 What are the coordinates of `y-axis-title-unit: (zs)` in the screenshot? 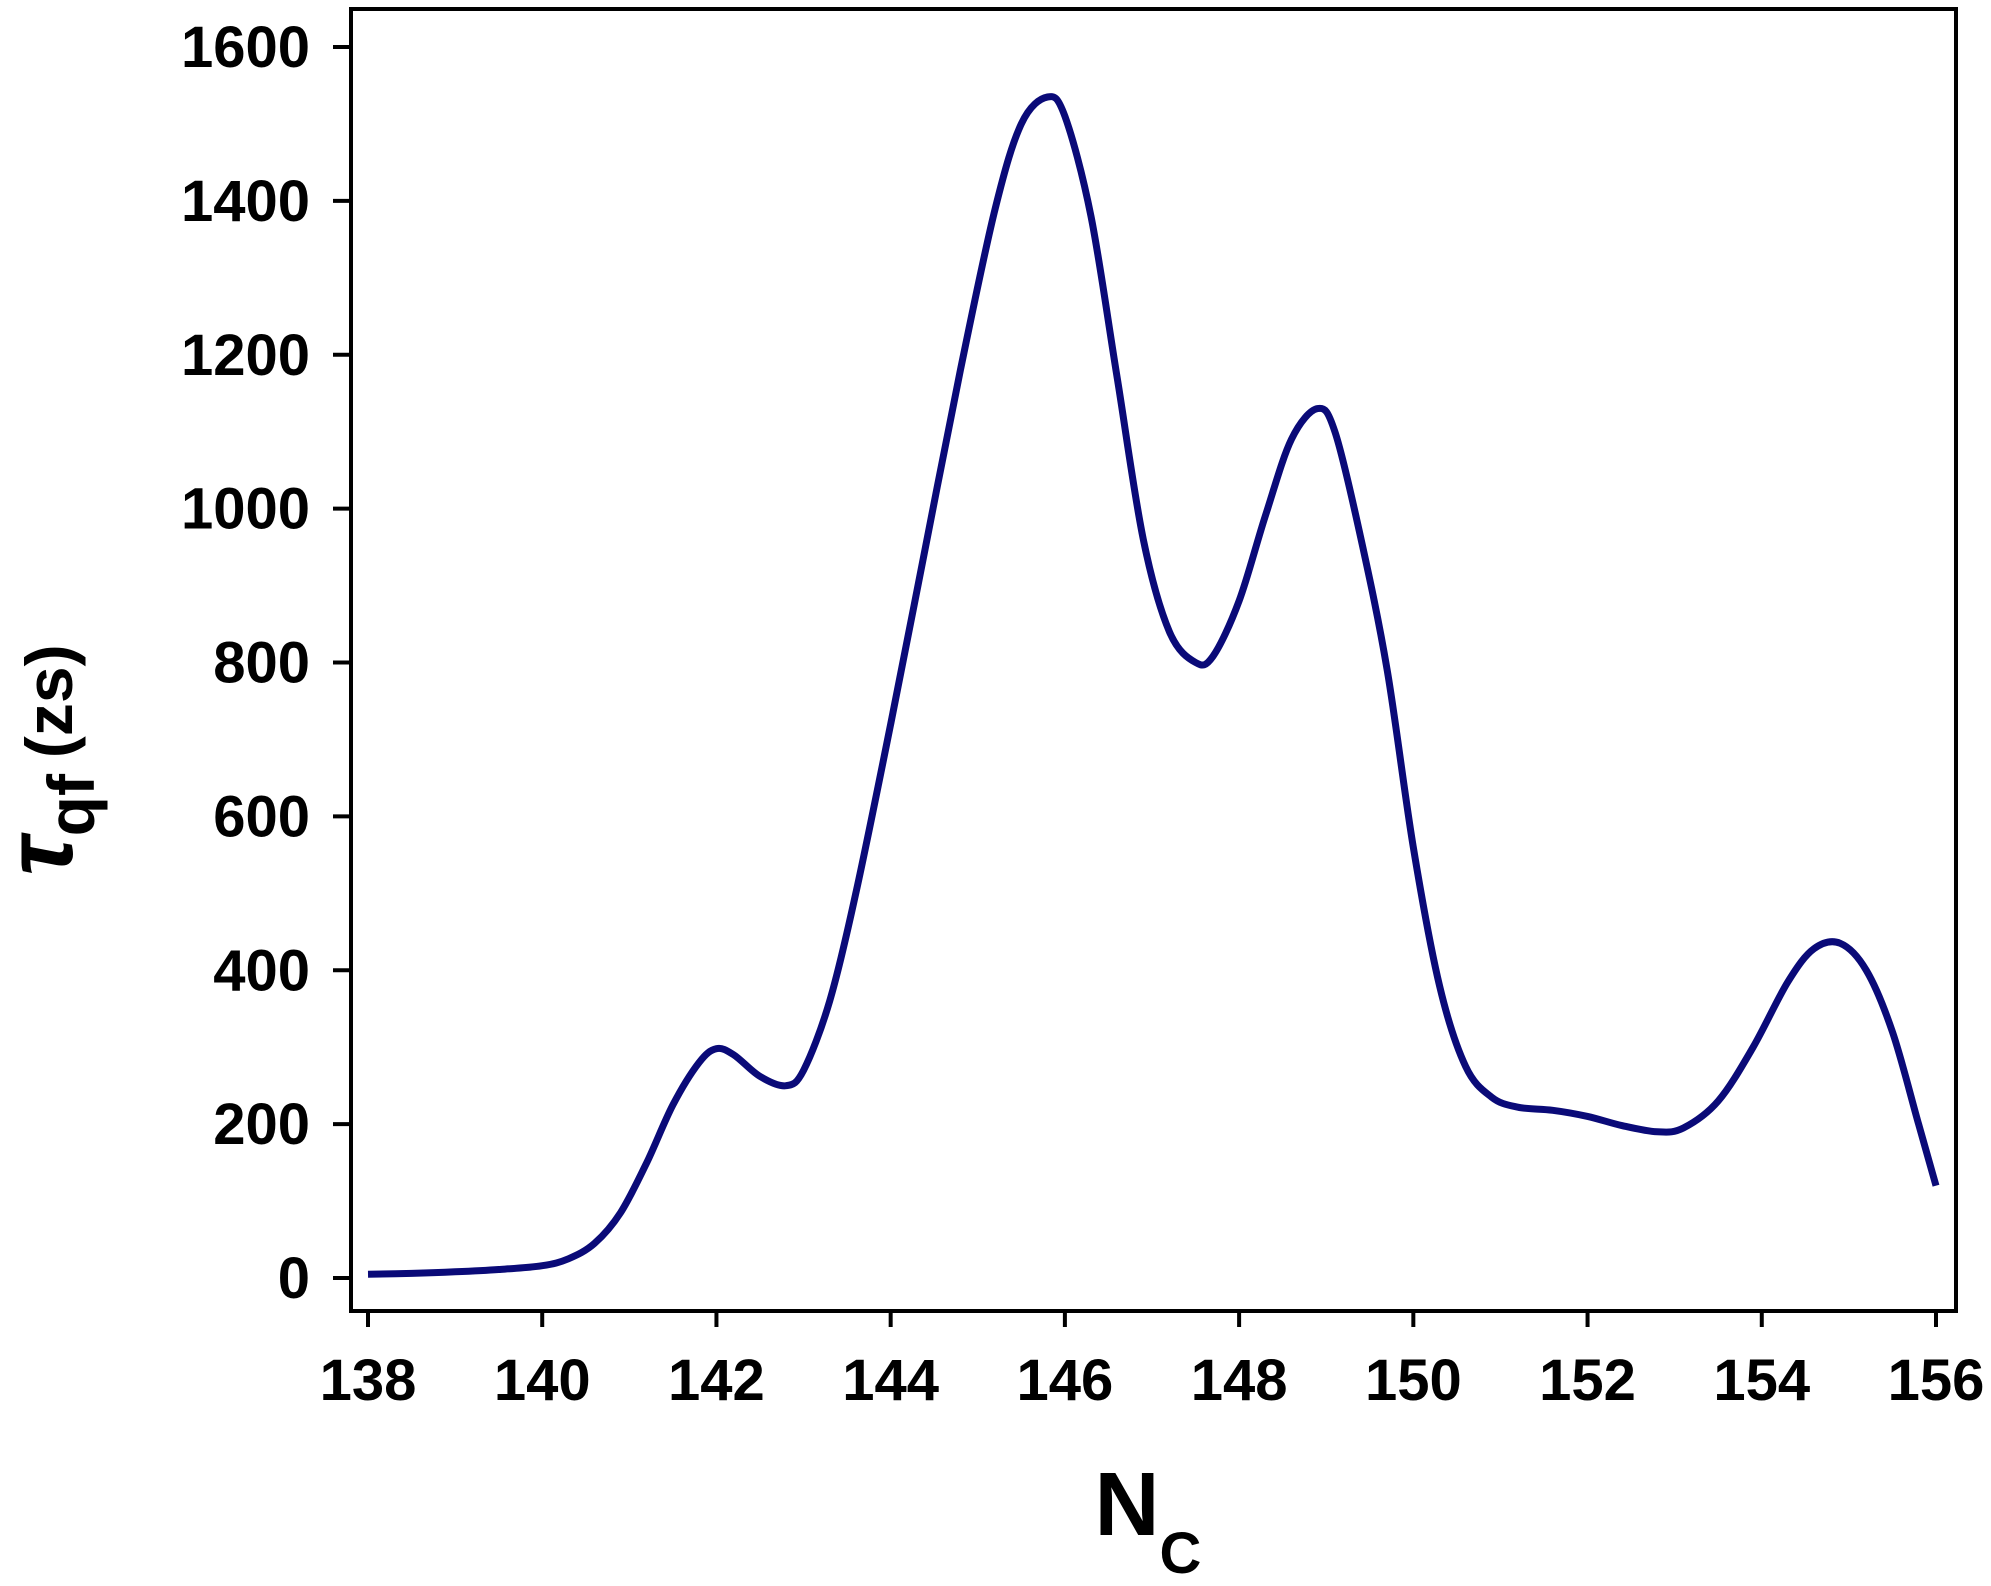 It's located at (49, 701).